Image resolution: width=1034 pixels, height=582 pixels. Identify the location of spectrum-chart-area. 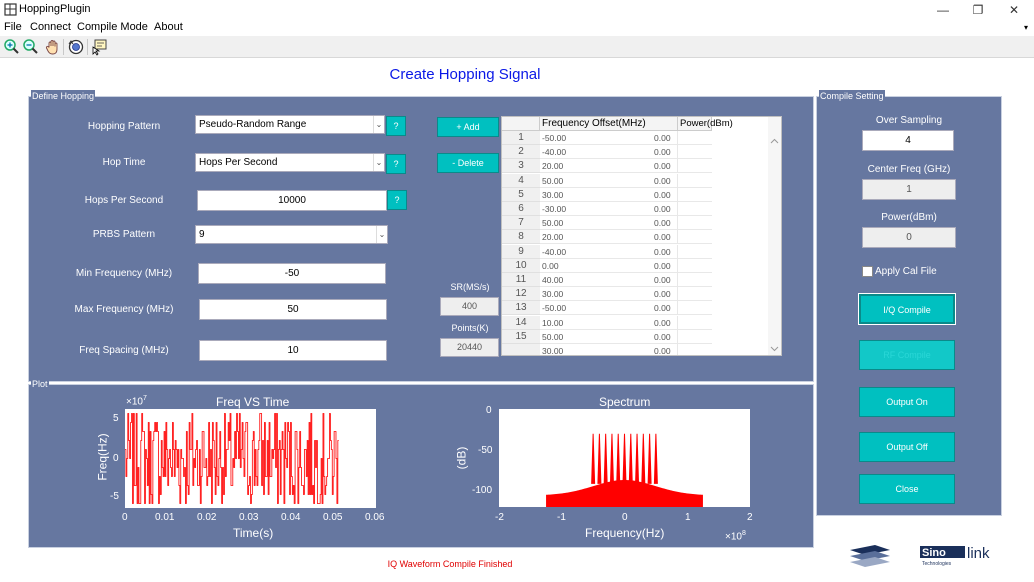
(624, 458).